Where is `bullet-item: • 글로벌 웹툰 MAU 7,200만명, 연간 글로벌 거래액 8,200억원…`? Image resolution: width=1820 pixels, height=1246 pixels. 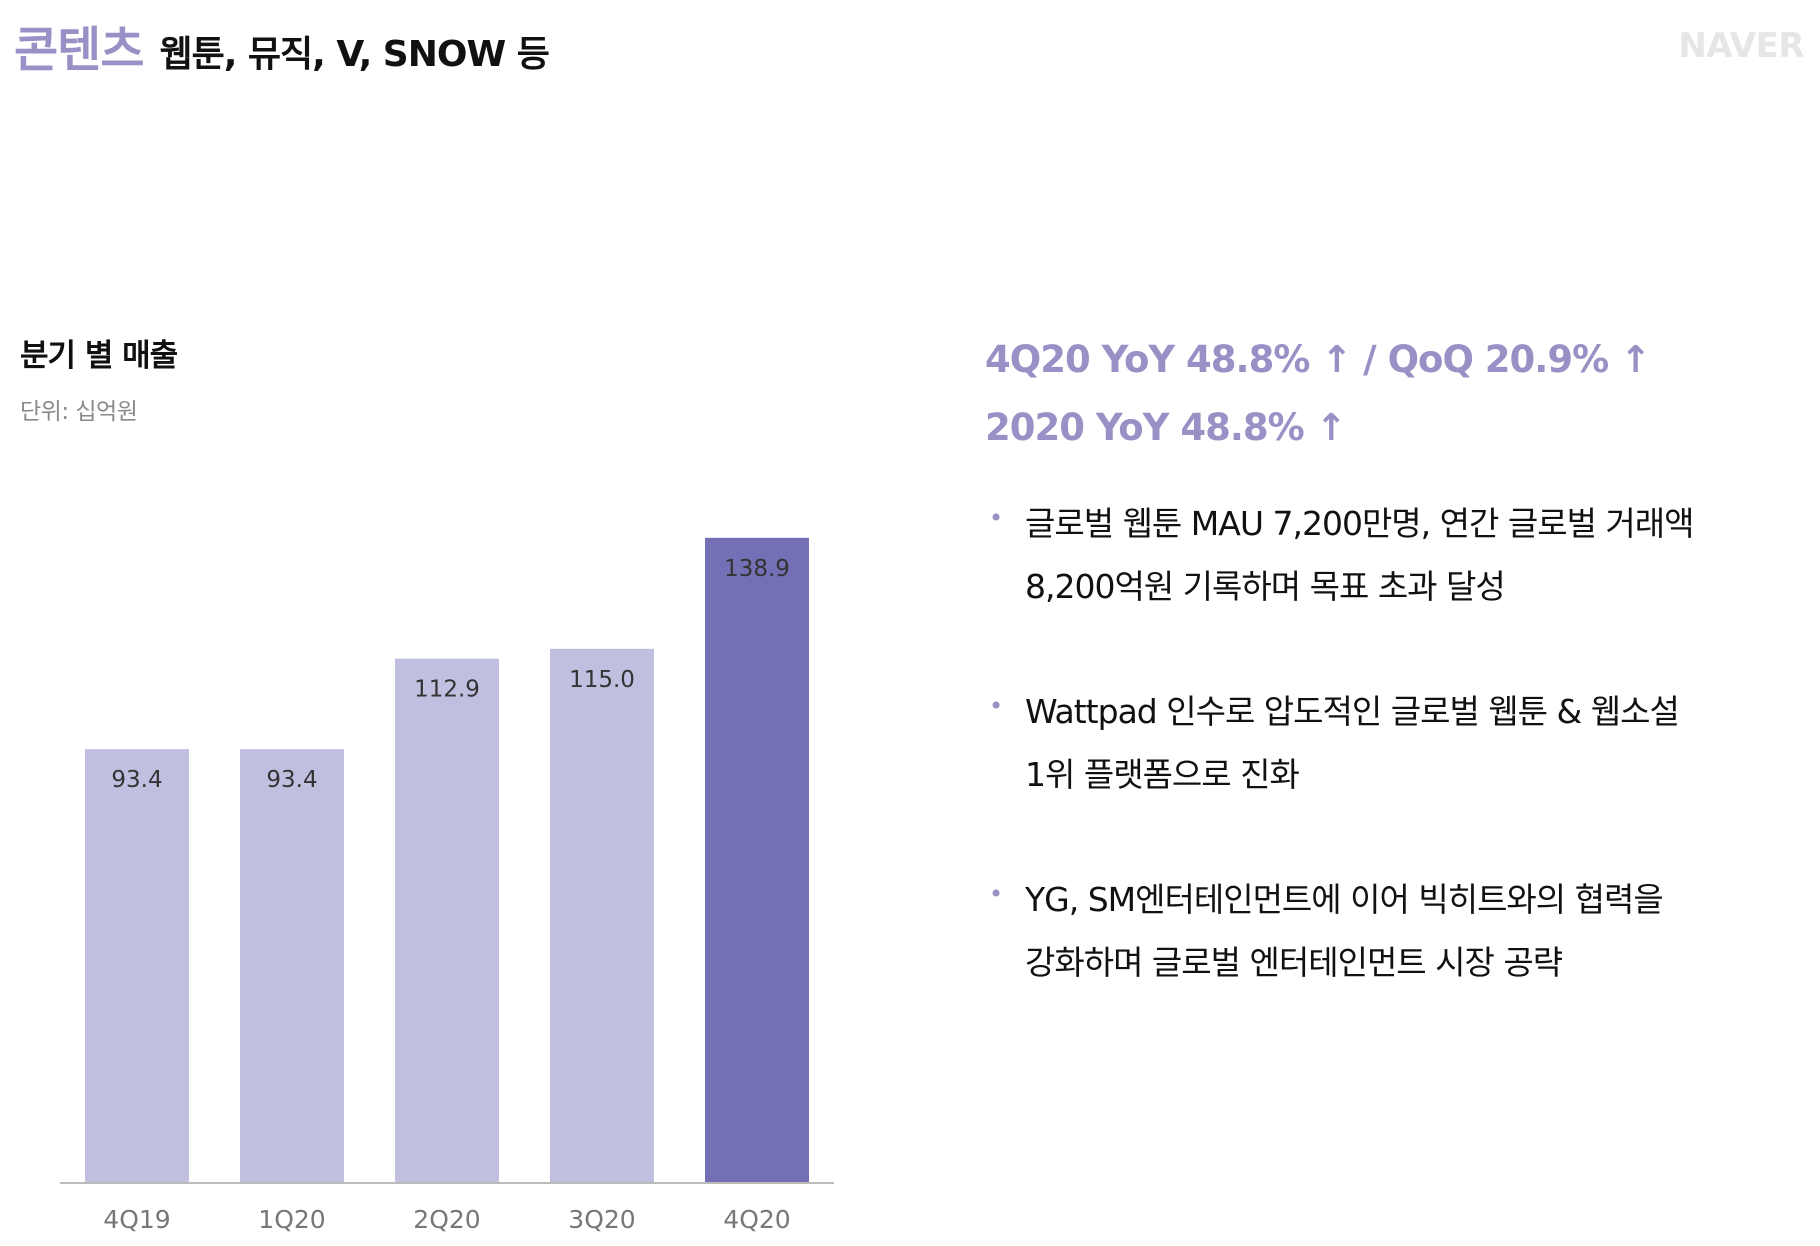
bullet-item: • 글로벌 웹툰 MAU 7,200만명, 연간 글로벌 거래액 8,200억원… is located at coordinates (1365, 555).